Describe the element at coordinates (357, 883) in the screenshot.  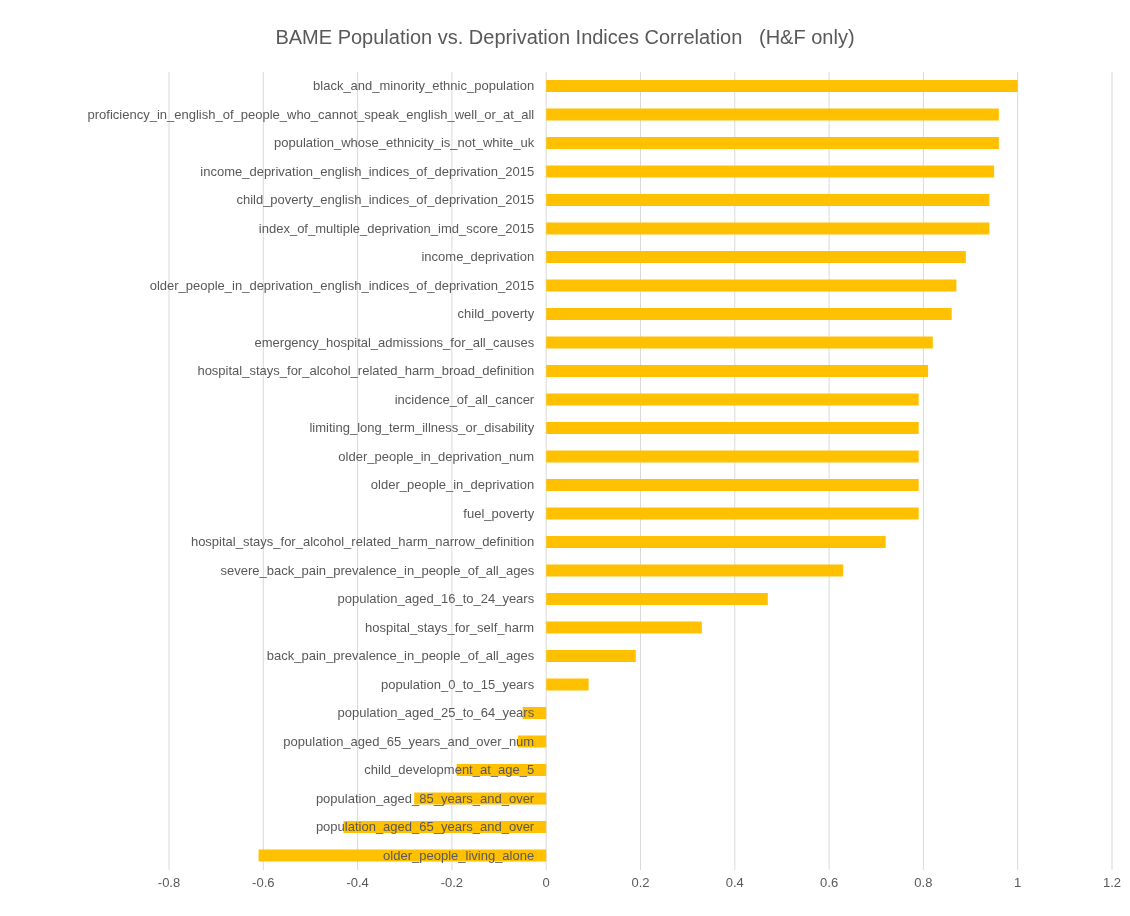
I see `x-tick-label: -0.4` at that location.